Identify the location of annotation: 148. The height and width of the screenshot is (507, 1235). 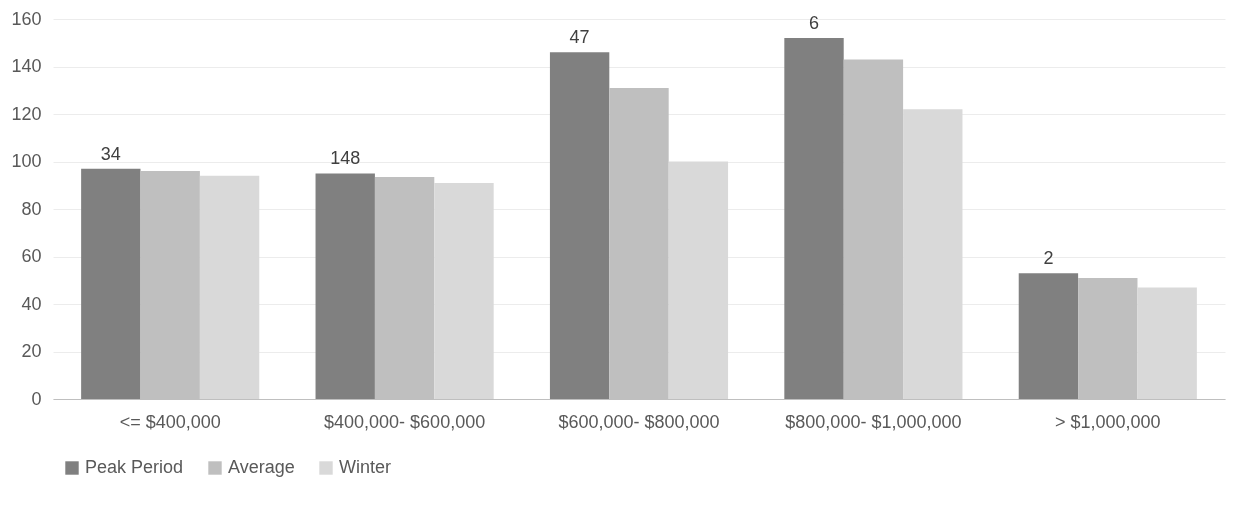
(345, 158).